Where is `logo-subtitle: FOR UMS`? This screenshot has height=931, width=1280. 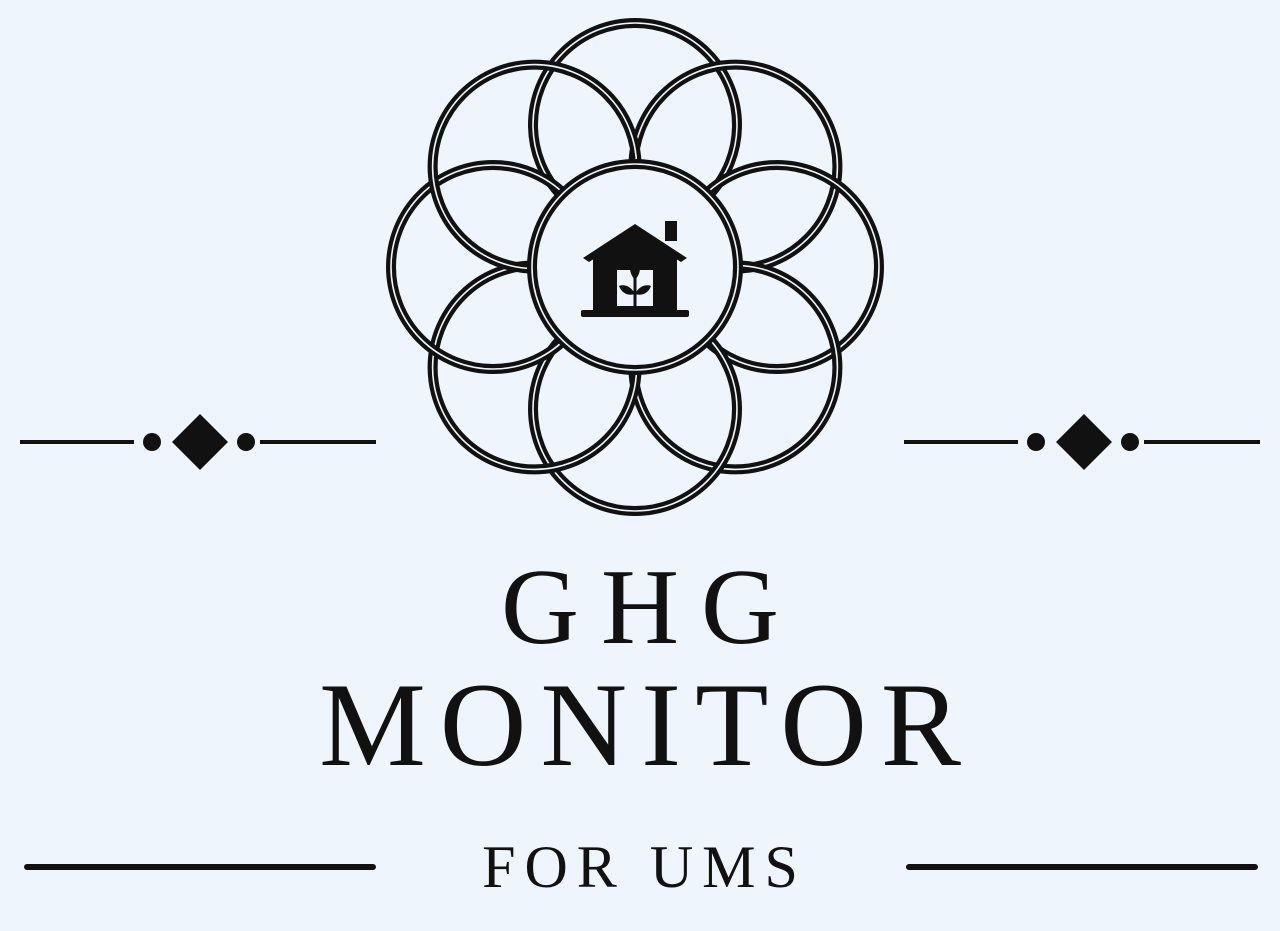
logo-subtitle: FOR UMS is located at coordinates (644, 867).